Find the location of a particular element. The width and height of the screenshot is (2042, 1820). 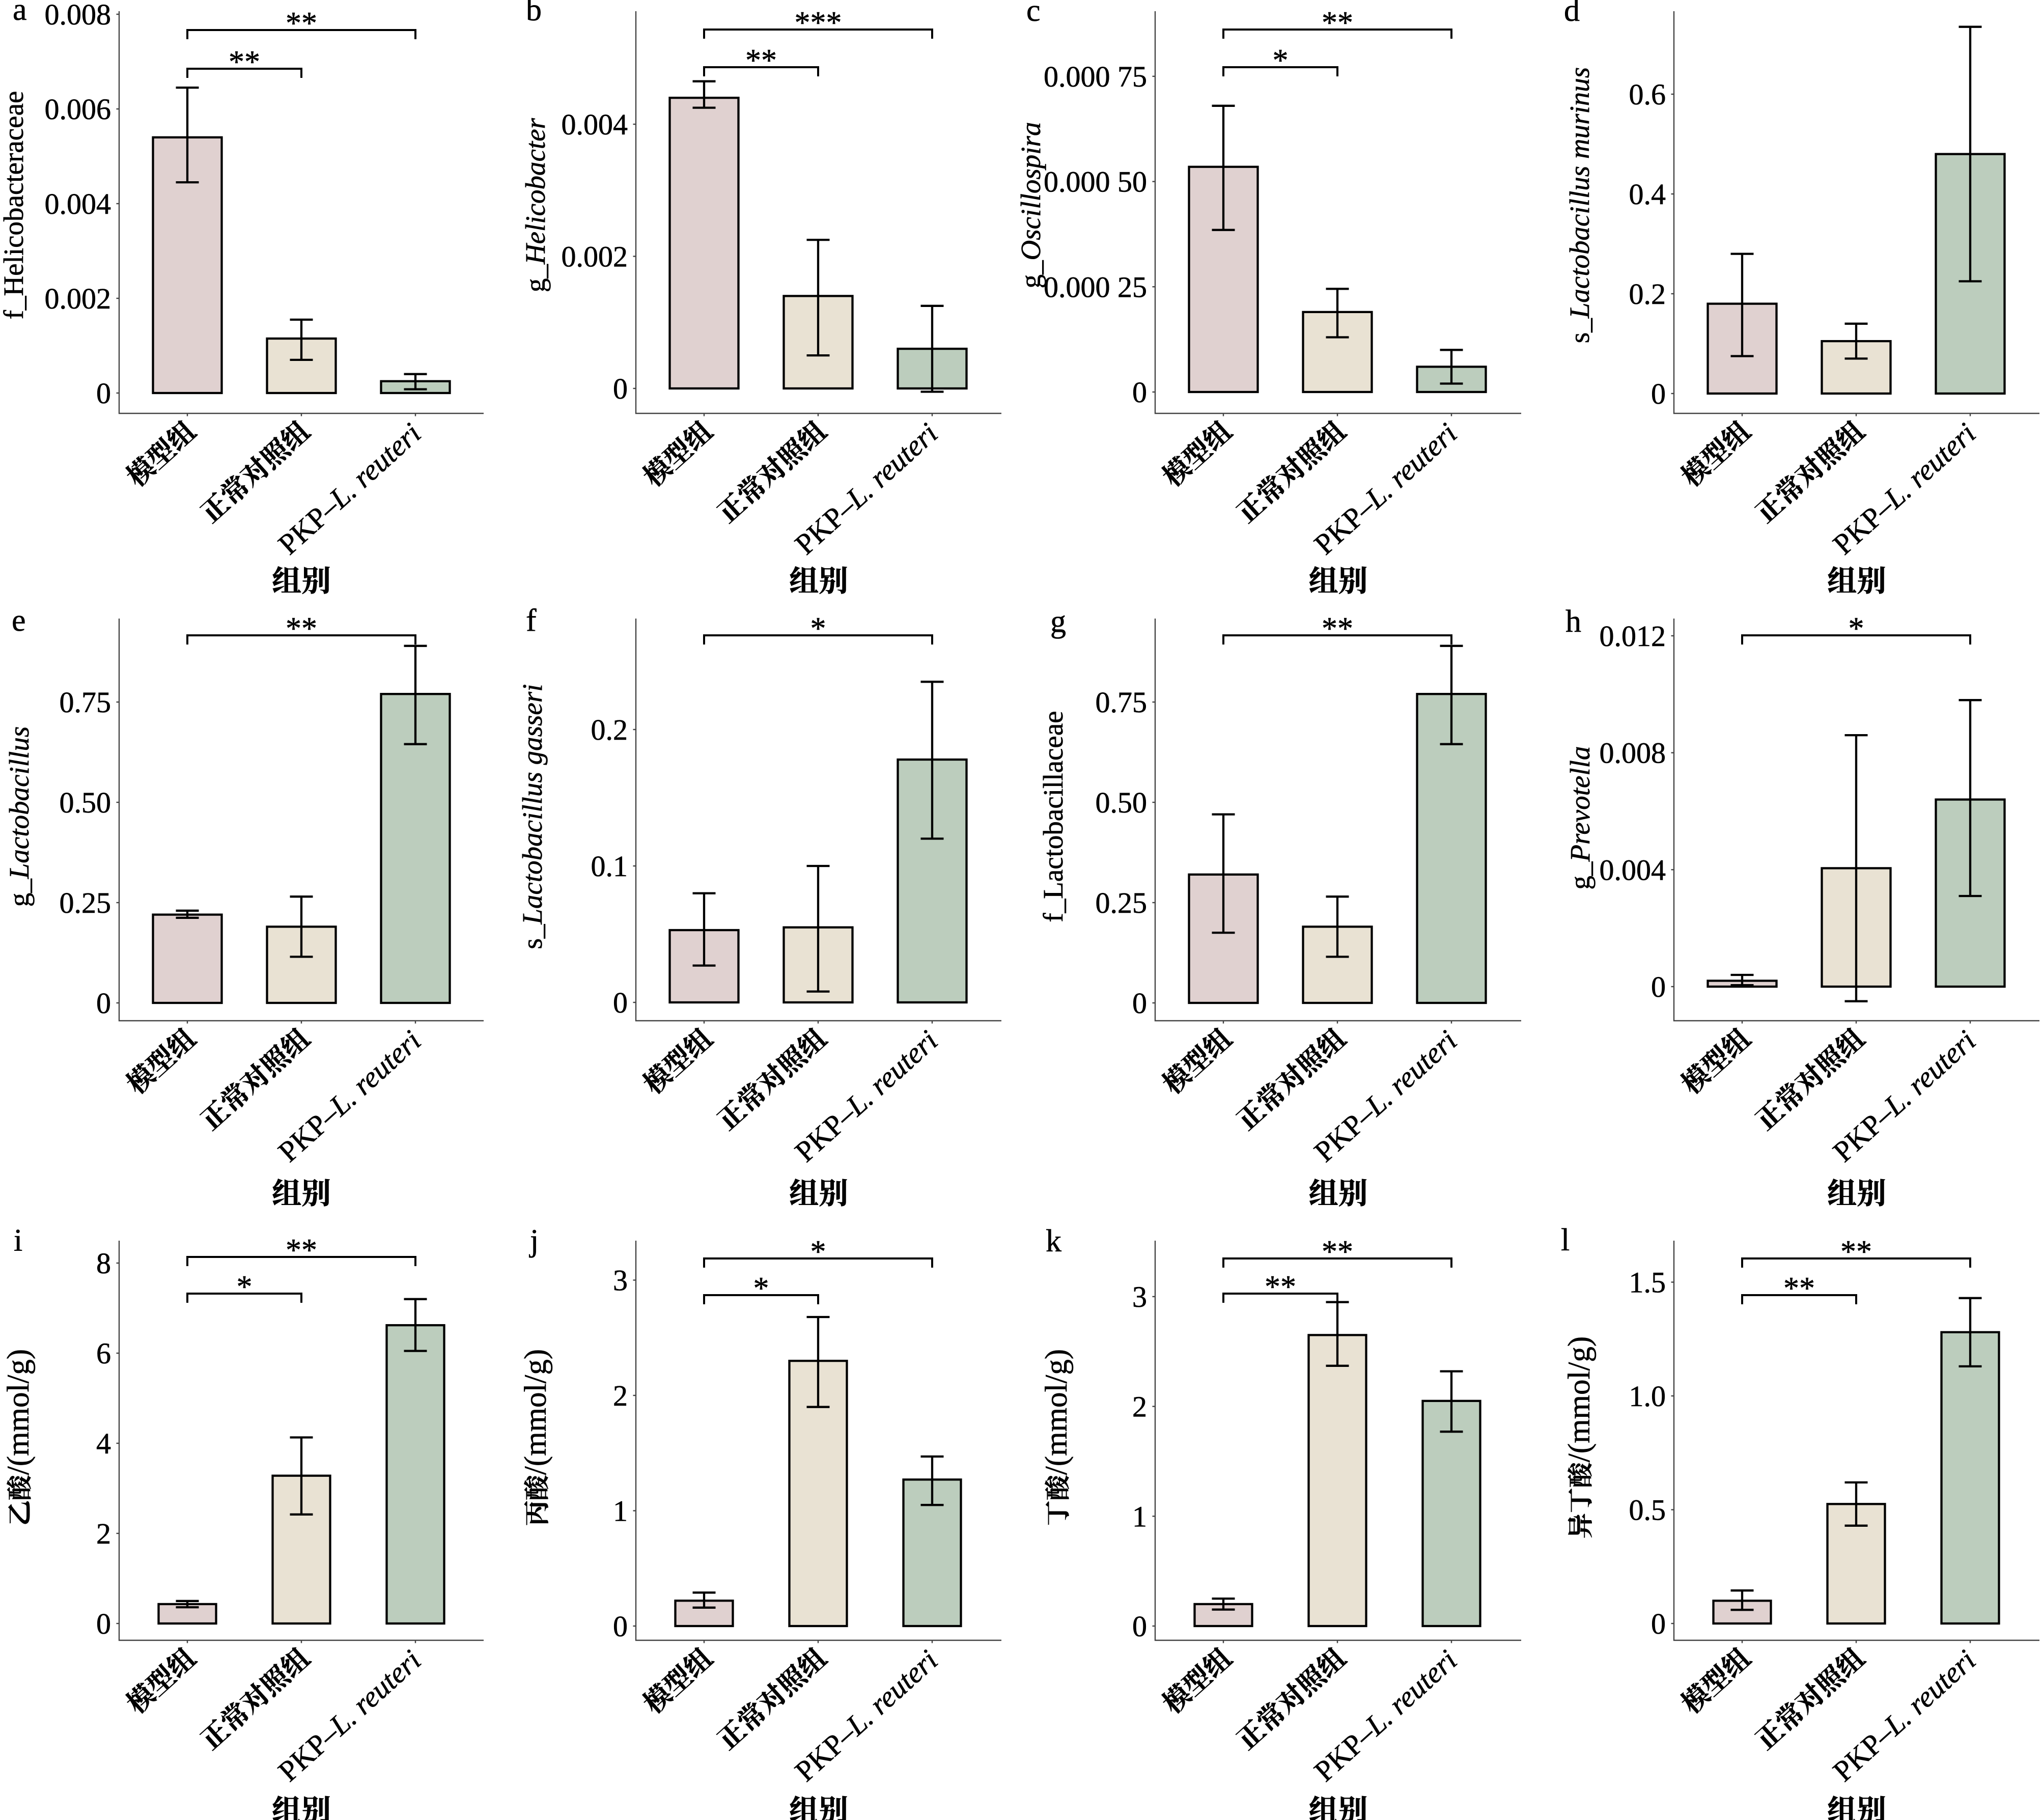

svg-text: h is located at coordinates (1573, 621).